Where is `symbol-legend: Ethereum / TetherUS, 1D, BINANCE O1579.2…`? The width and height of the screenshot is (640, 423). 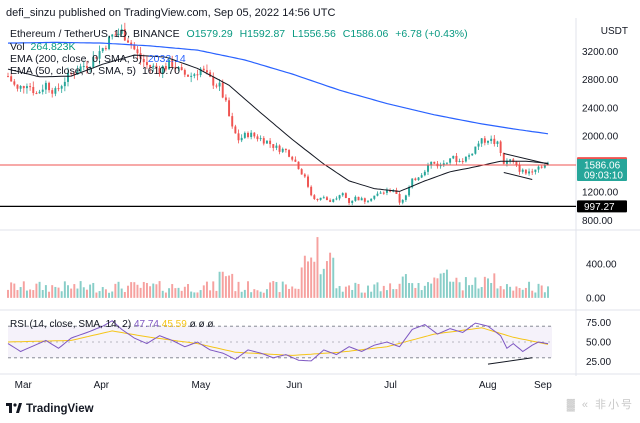 symbol-legend: Ethereum / TetherUS, 1D, BINANCE O1579.2… is located at coordinates (239, 34).